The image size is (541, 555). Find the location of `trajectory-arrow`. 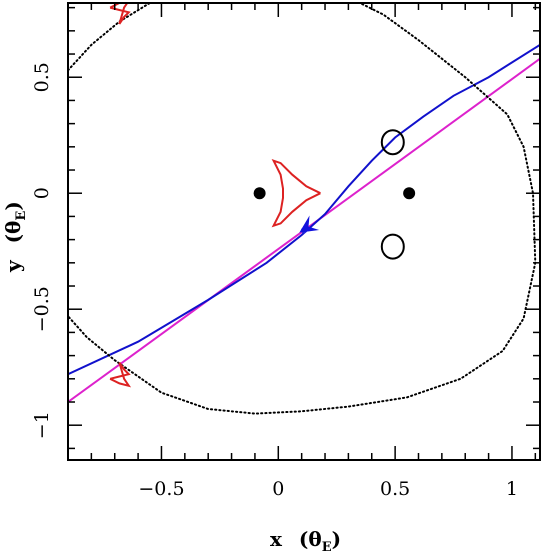

trajectory-arrow is located at coordinates (309, 224).